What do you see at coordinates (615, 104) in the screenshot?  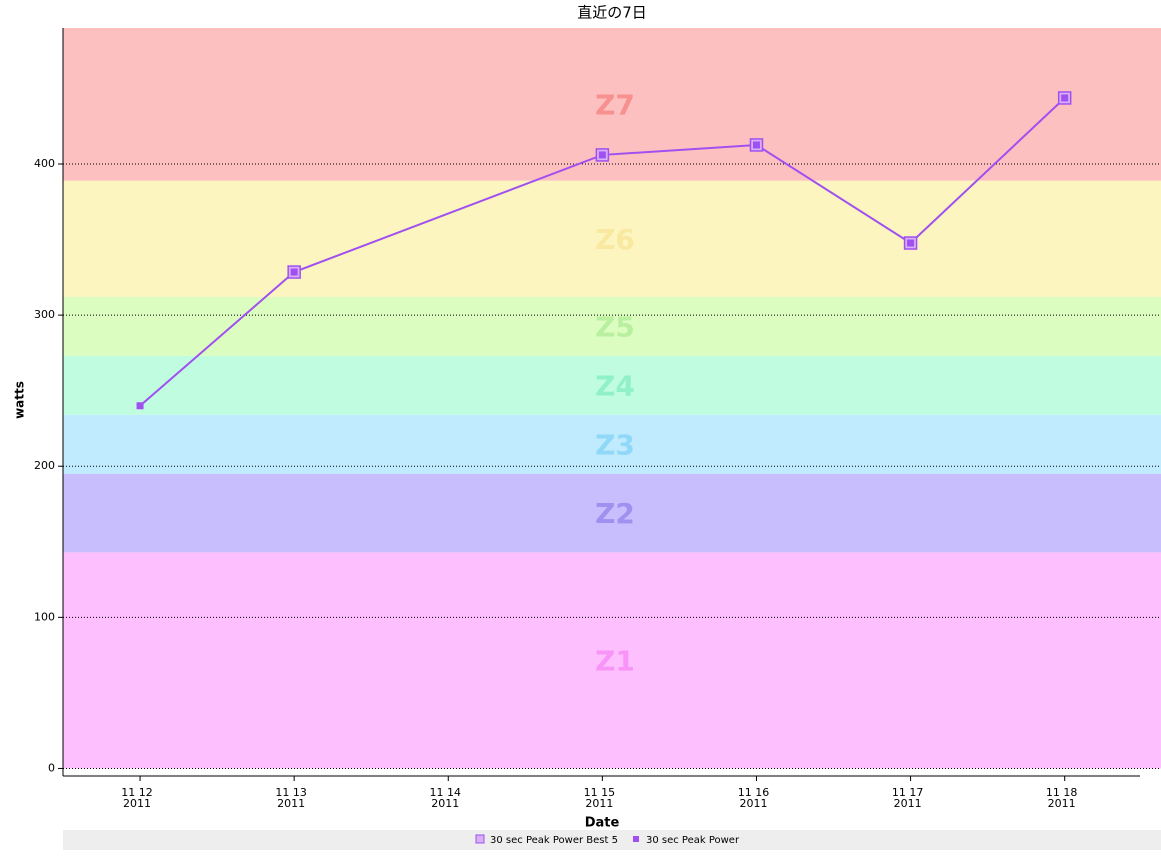 I see `zone-label: Z7` at bounding box center [615, 104].